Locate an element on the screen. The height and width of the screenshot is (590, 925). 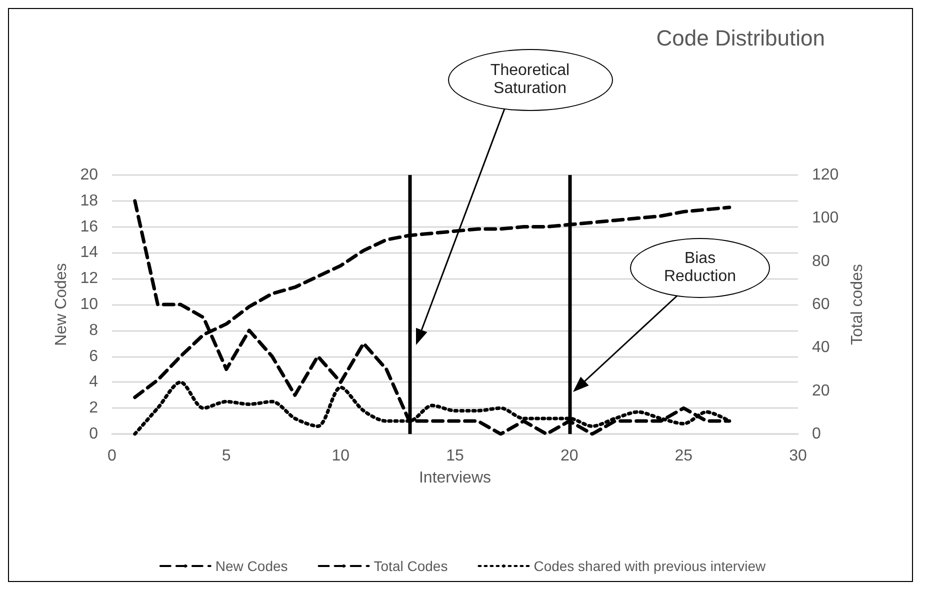
y2-tick-label: 100 is located at coordinates (825, 218).